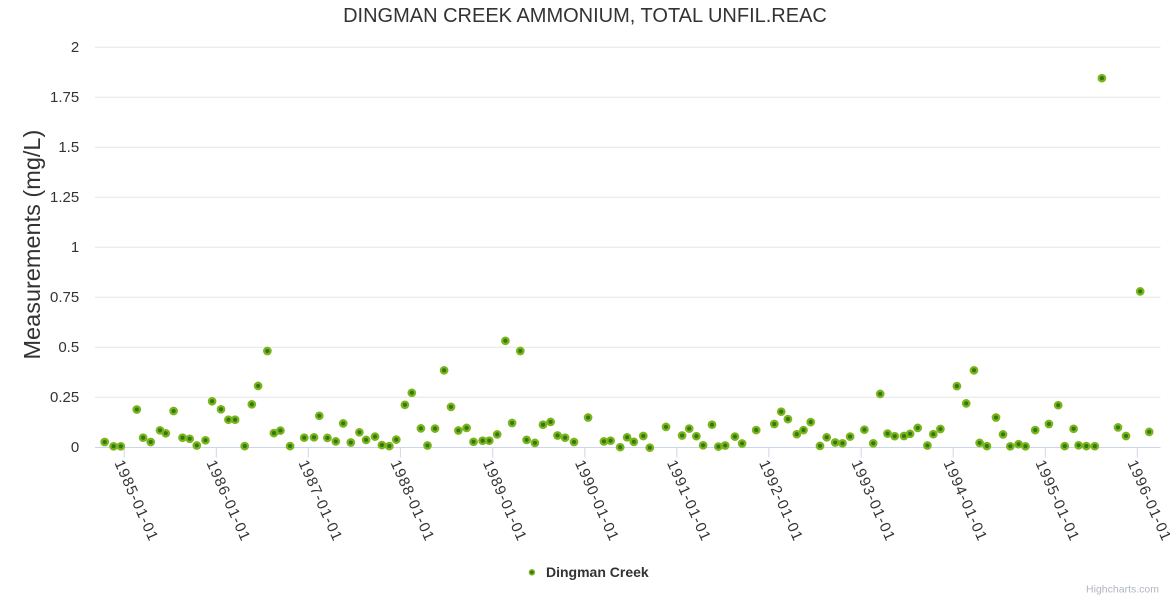 The height and width of the screenshot is (600, 1170). I want to click on svg-text: Measurements (mg/L), so click(32, 245).